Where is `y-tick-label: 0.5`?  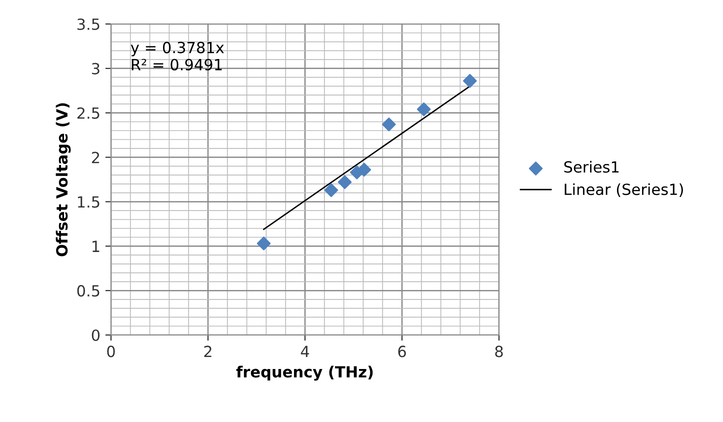
y-tick-label: 0.5 is located at coordinates (88, 291).